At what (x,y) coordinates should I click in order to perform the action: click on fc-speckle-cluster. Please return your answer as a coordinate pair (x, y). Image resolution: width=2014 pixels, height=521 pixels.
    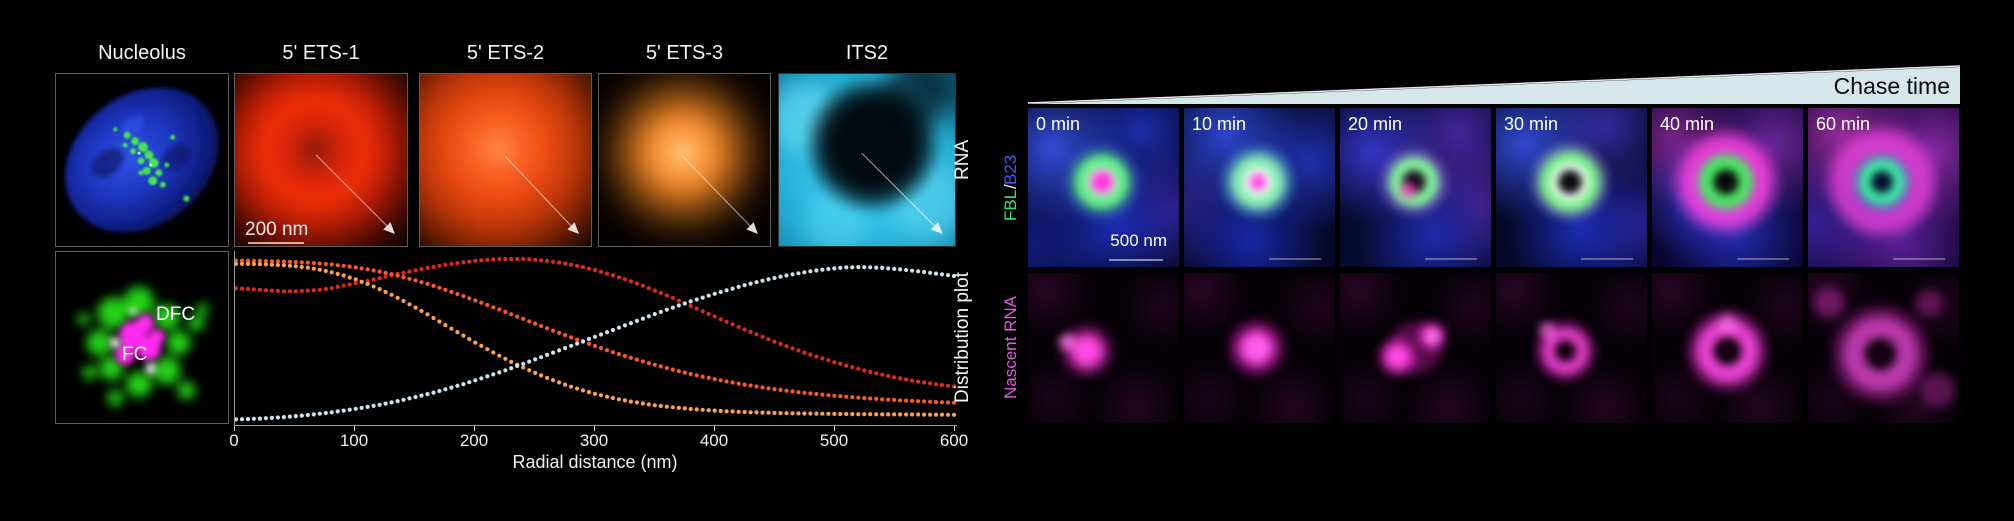
    Looking at the image, I should click on (151, 164).